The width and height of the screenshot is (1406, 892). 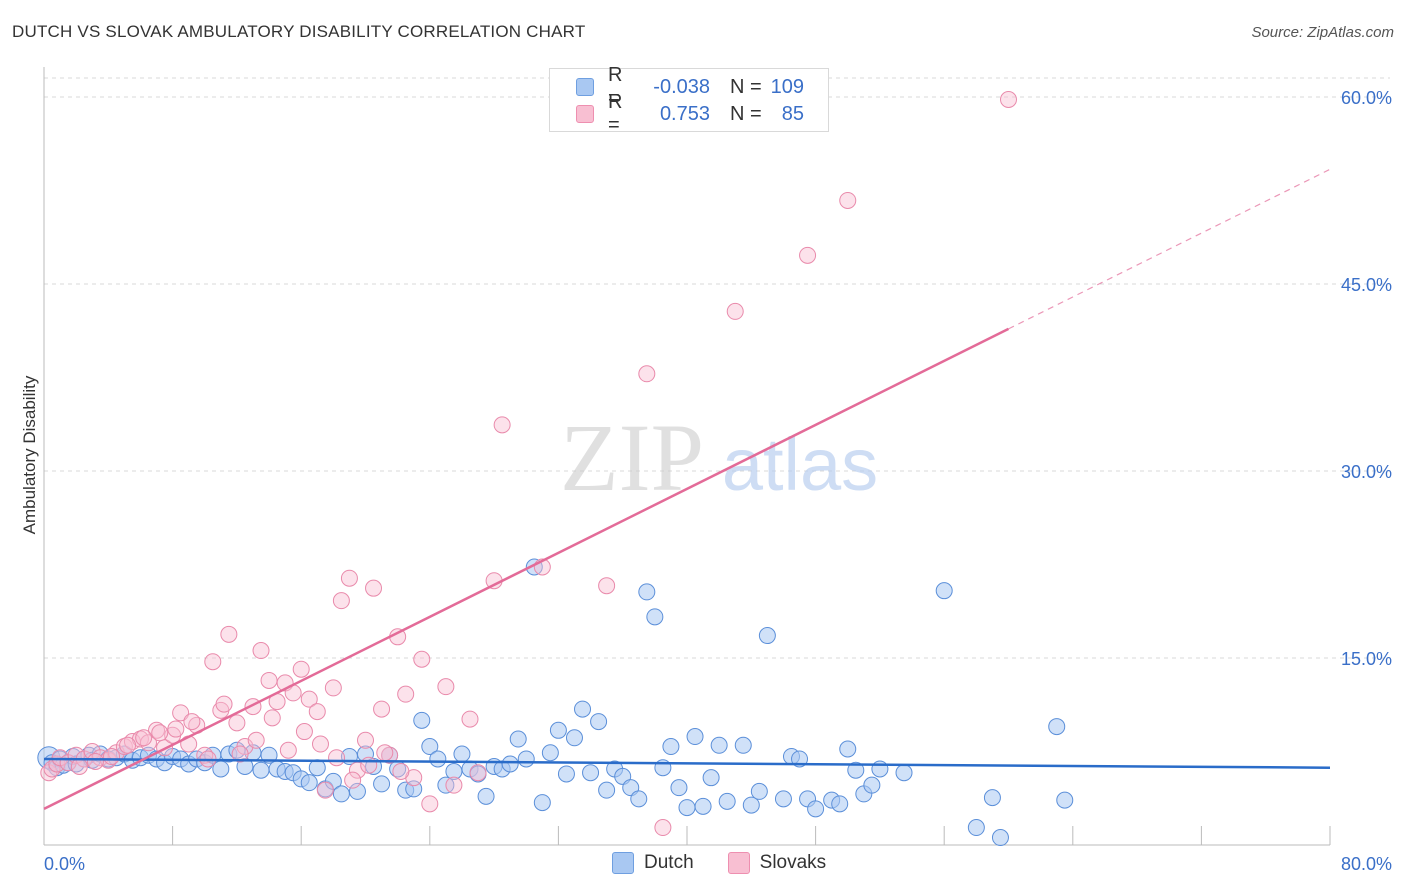 What do you see at coordinates (1366, 659) in the screenshot?
I see `y-tick-label: 15.0%` at bounding box center [1366, 659].